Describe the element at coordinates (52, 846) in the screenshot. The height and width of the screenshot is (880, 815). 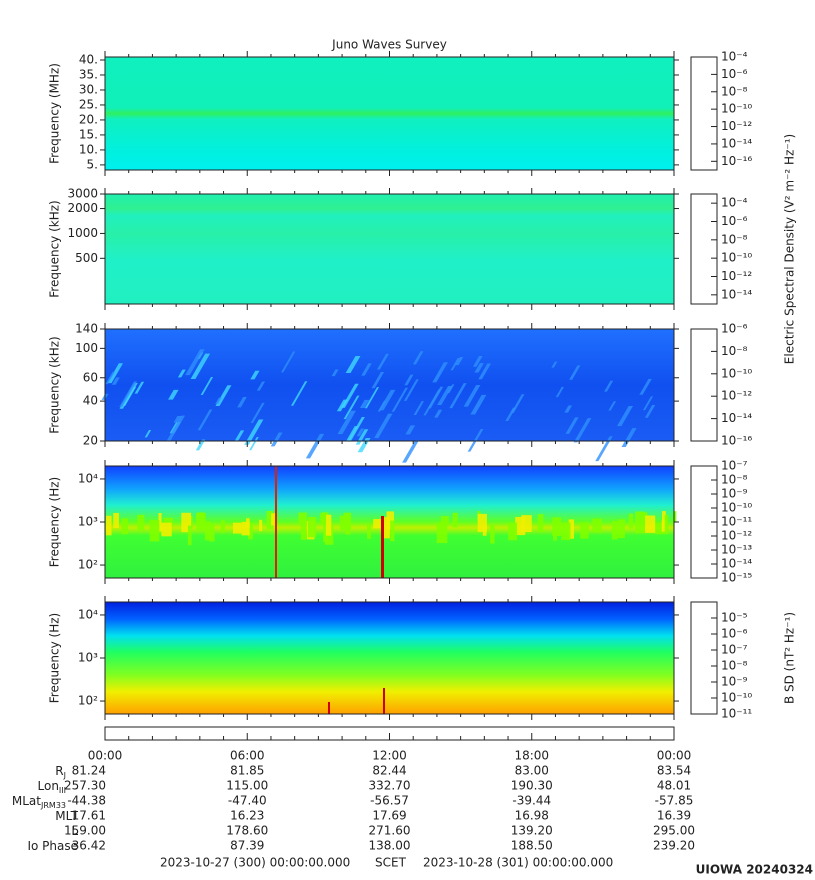
I see `ephemeris-label-text: Io Phase` at that location.